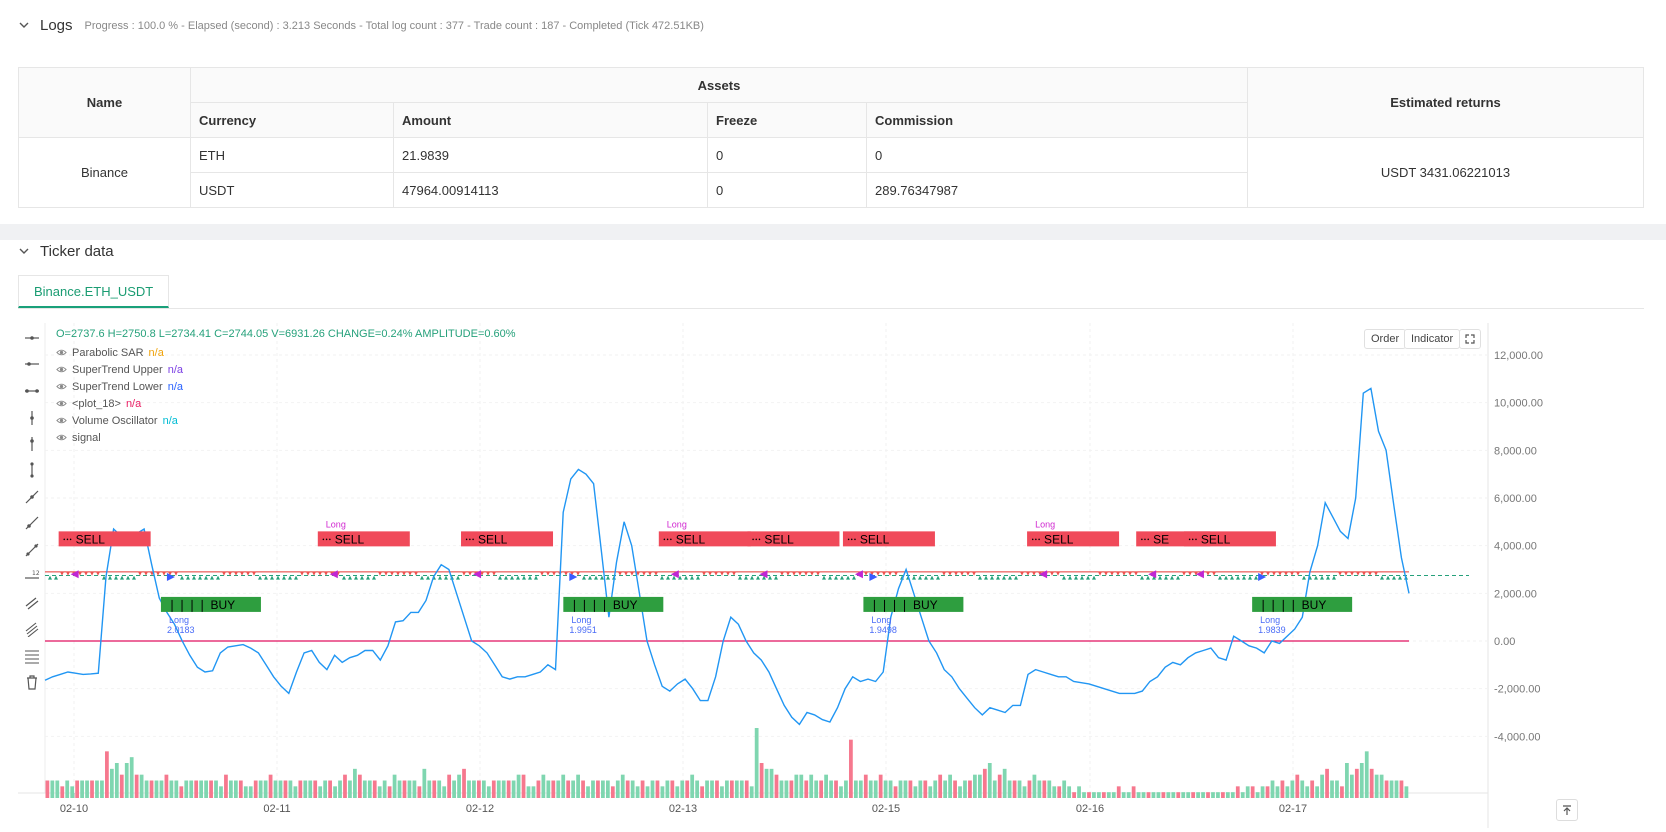 Image resolution: width=1666 pixels, height=832 pixels. What do you see at coordinates (32, 444) in the screenshot?
I see `vertical-segment-icon` at bounding box center [32, 444].